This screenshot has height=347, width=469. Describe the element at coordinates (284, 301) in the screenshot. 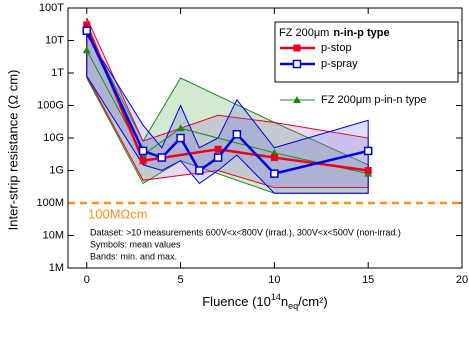

I see `x-label-part: n` at that location.